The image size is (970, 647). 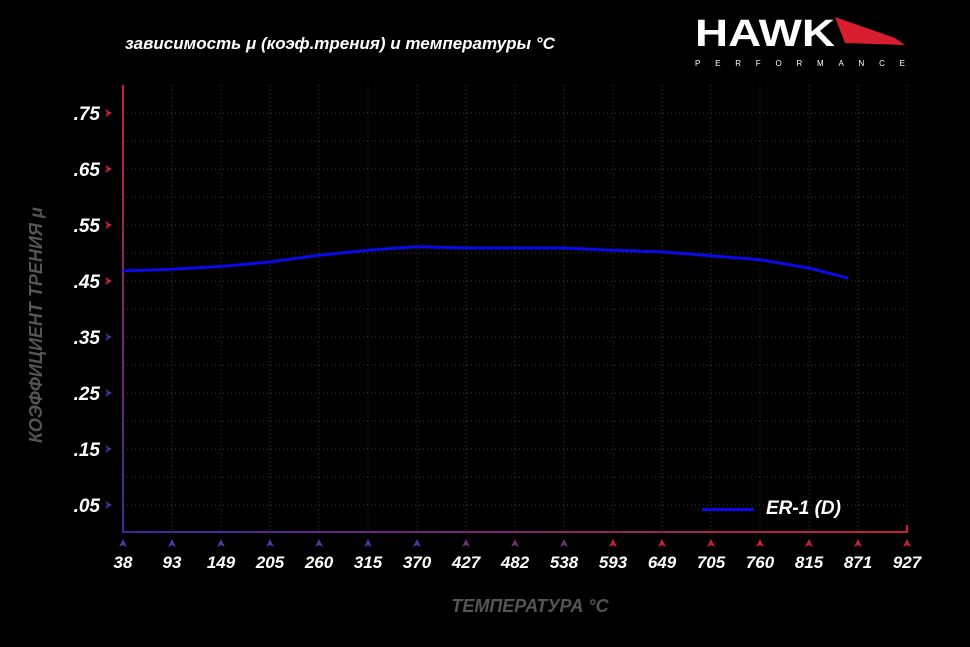 I want to click on x-axis-end, so click(x=907, y=529).